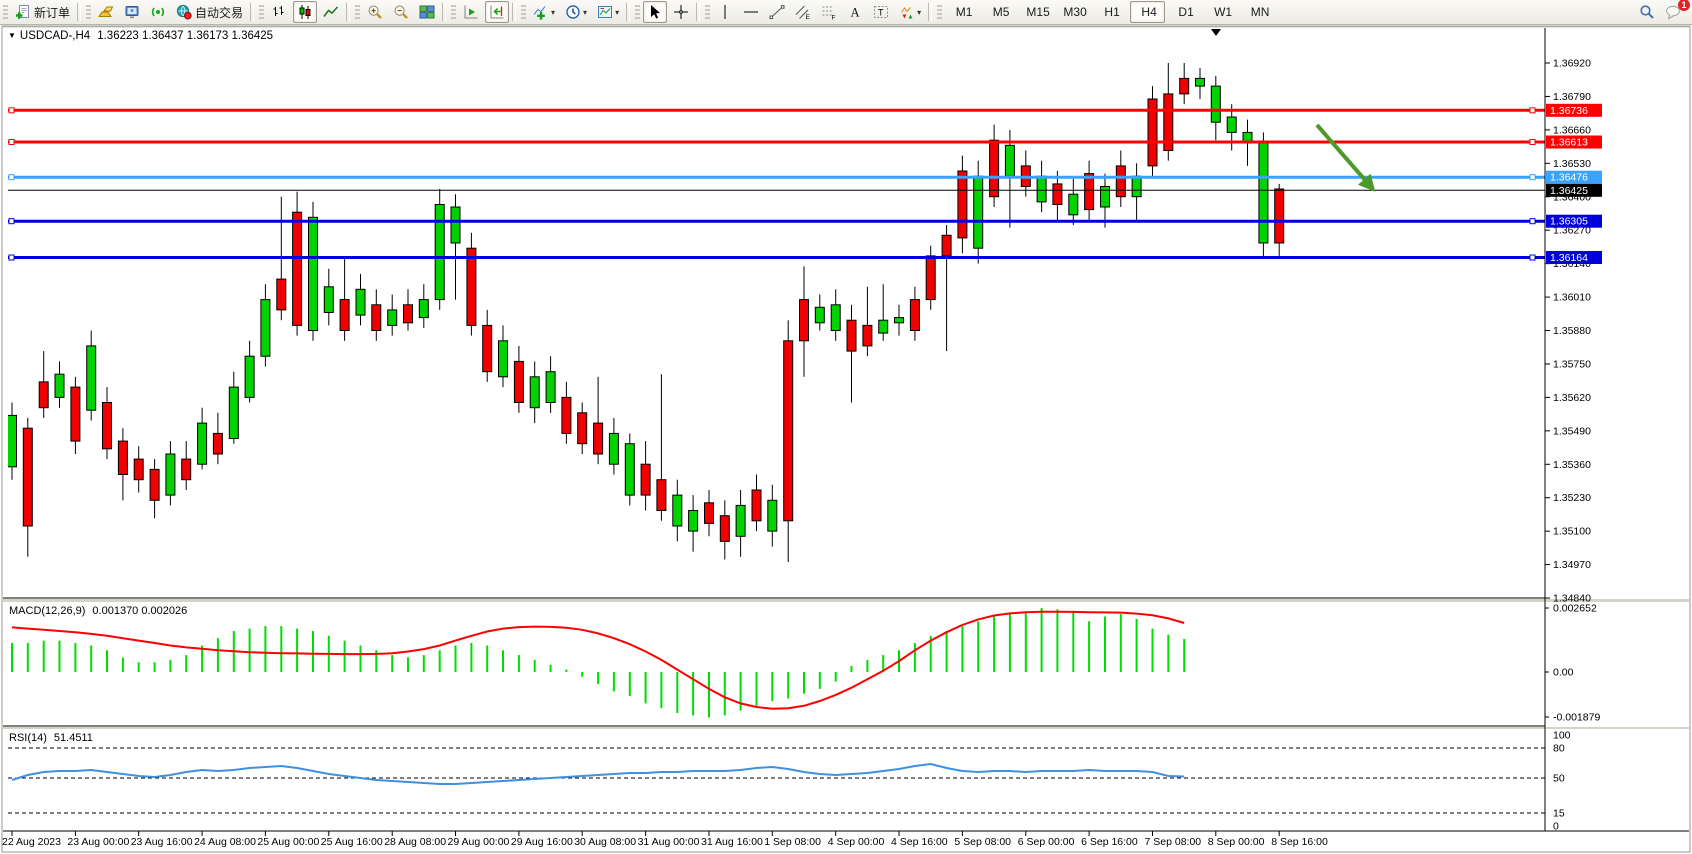 Image resolution: width=1692 pixels, height=854 pixels. What do you see at coordinates (28, 738) in the screenshot?
I see `rsi-name: RSI(14)` at bounding box center [28, 738].